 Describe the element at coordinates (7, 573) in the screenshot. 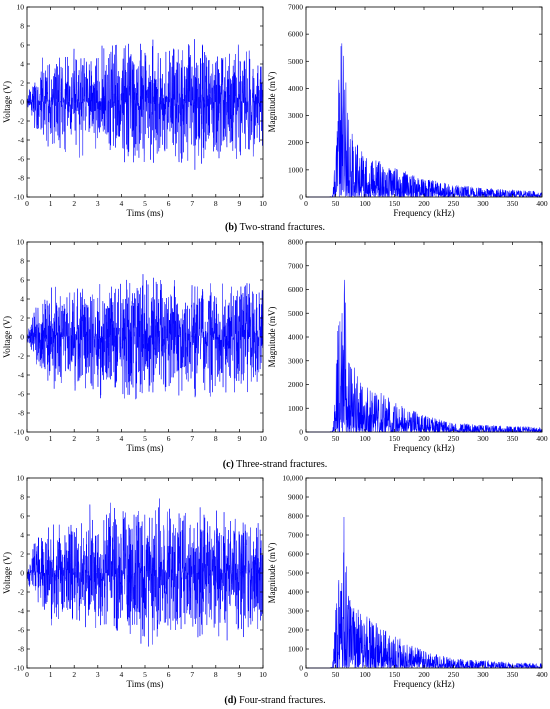

I see `y-axis-label-time-2: Voltage (V)` at that location.